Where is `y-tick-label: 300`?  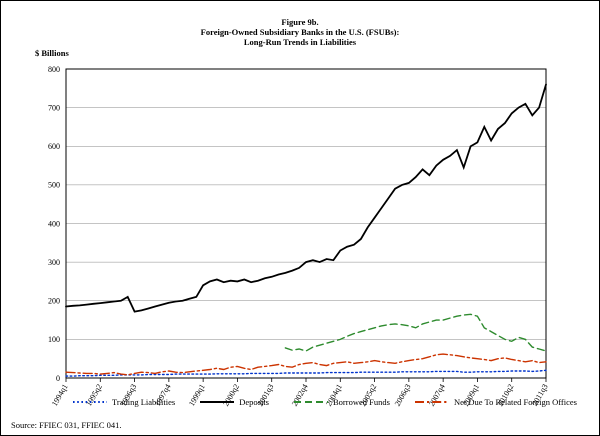
y-tick-label: 300 is located at coordinates (54, 262).